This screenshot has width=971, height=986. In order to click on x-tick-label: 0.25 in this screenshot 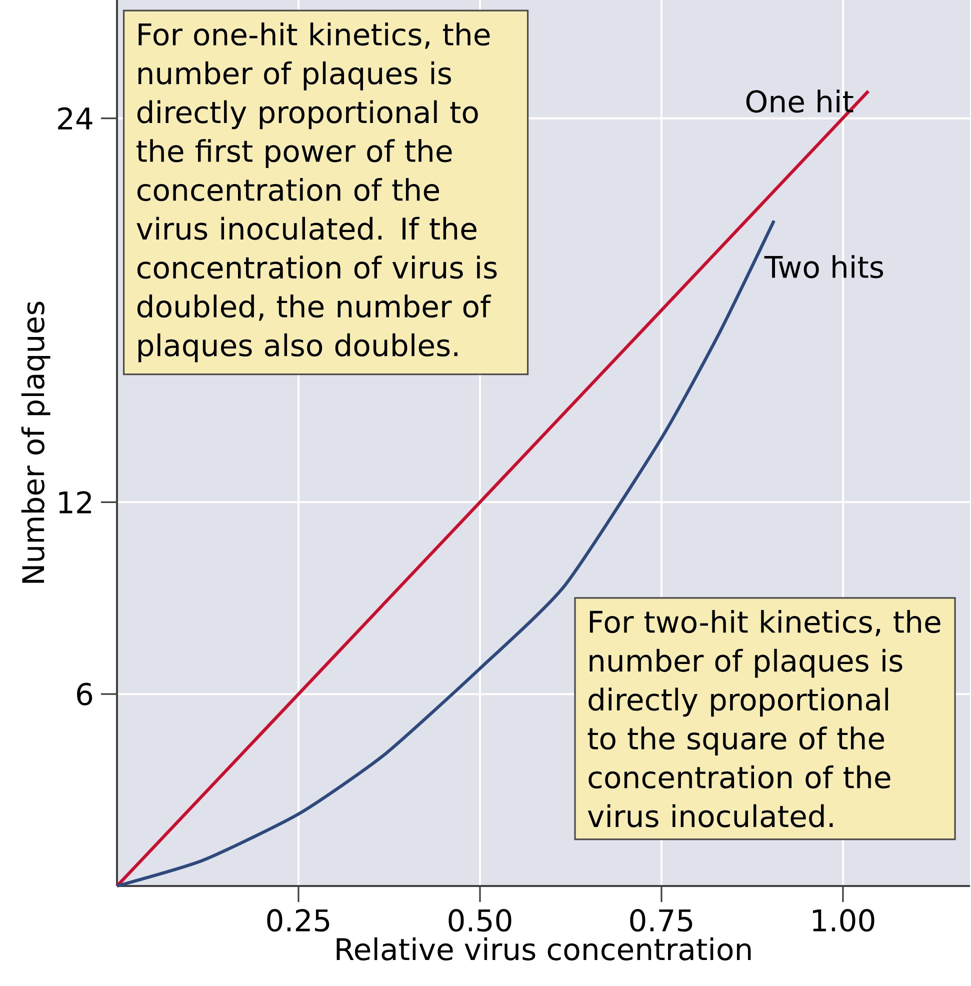, I will do `click(298, 920)`.